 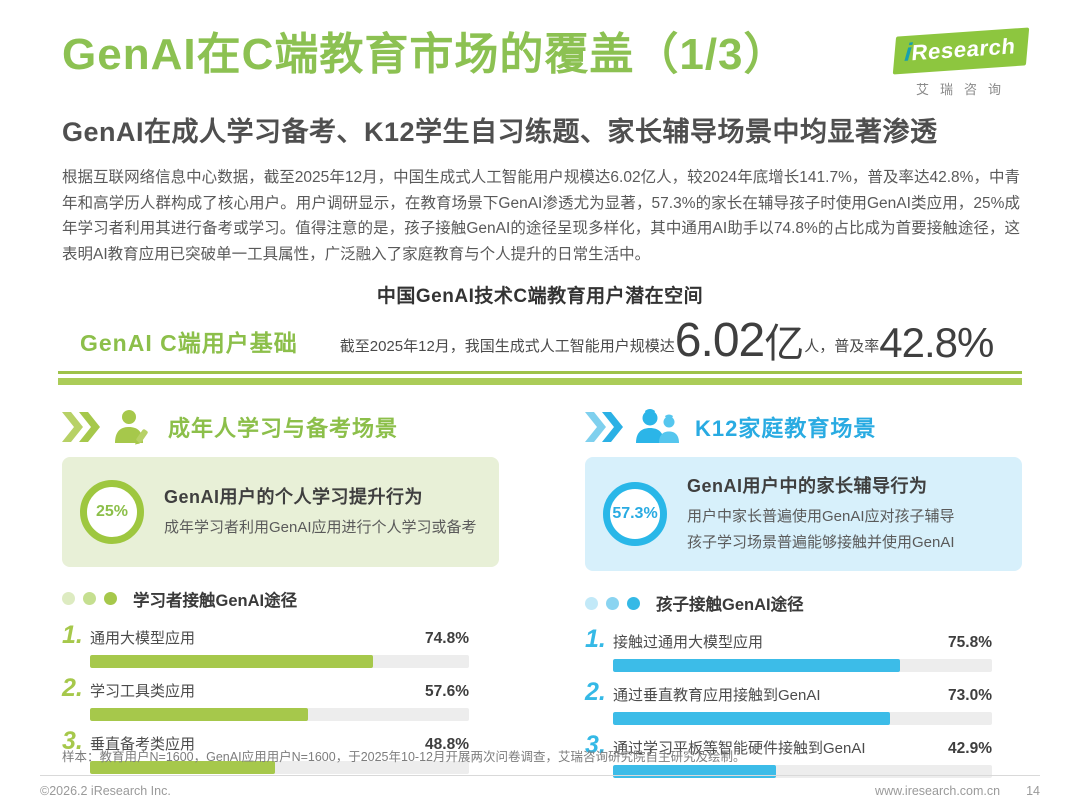 What do you see at coordinates (659, 426) in the screenshot?
I see `parent-child-icon` at bounding box center [659, 426].